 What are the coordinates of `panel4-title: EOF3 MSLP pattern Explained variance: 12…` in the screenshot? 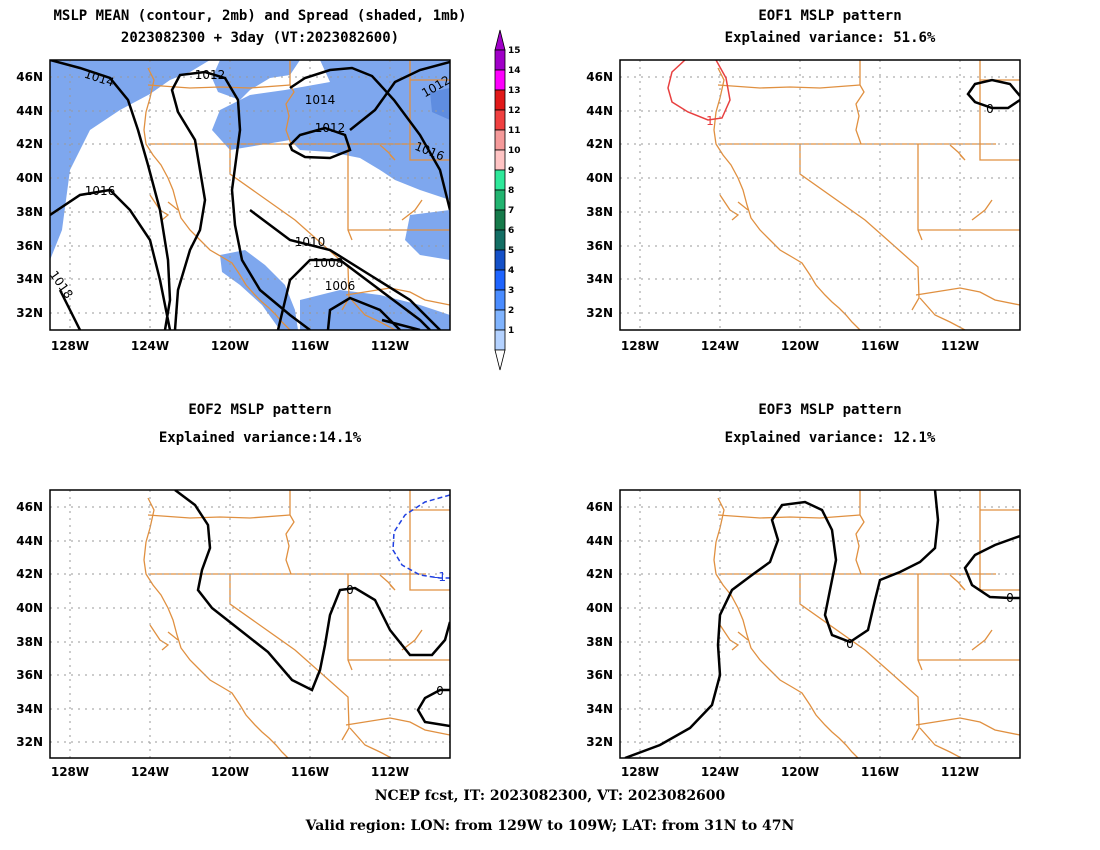 It's located at (830, 424).